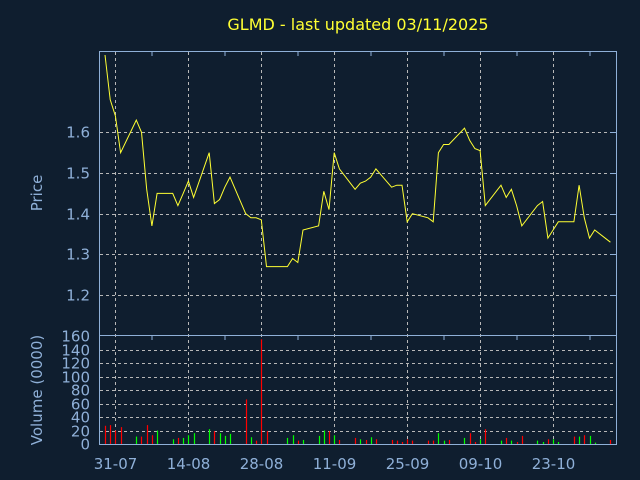 Image resolution: width=640 pixels, height=480 pixels. I want to click on date-tick-label: 09-10, so click(481, 464).